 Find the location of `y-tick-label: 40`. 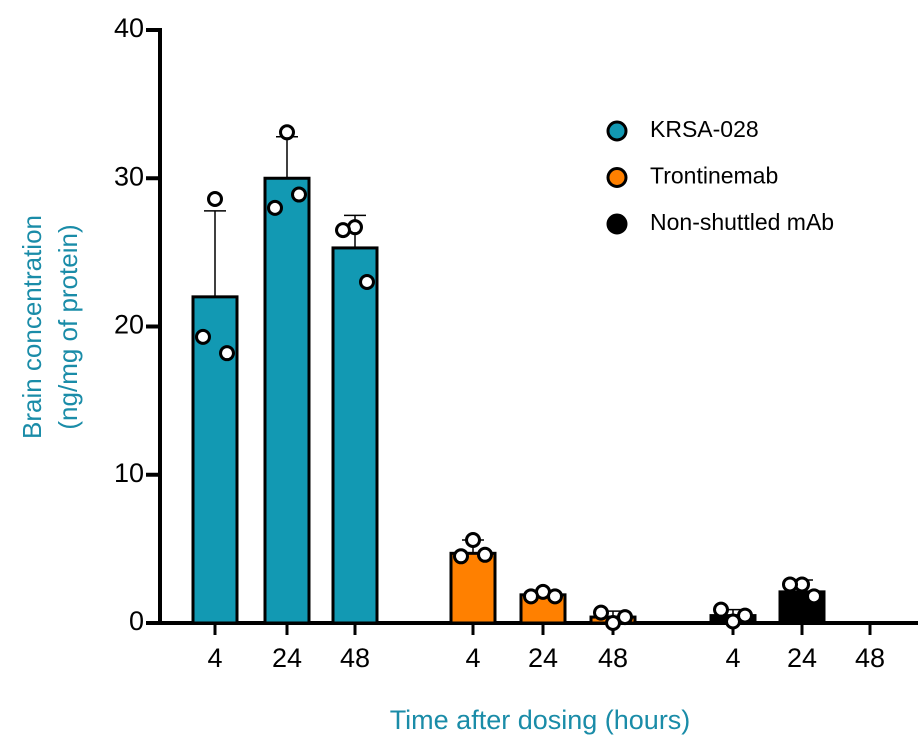

y-tick-label: 40 is located at coordinates (129, 28).